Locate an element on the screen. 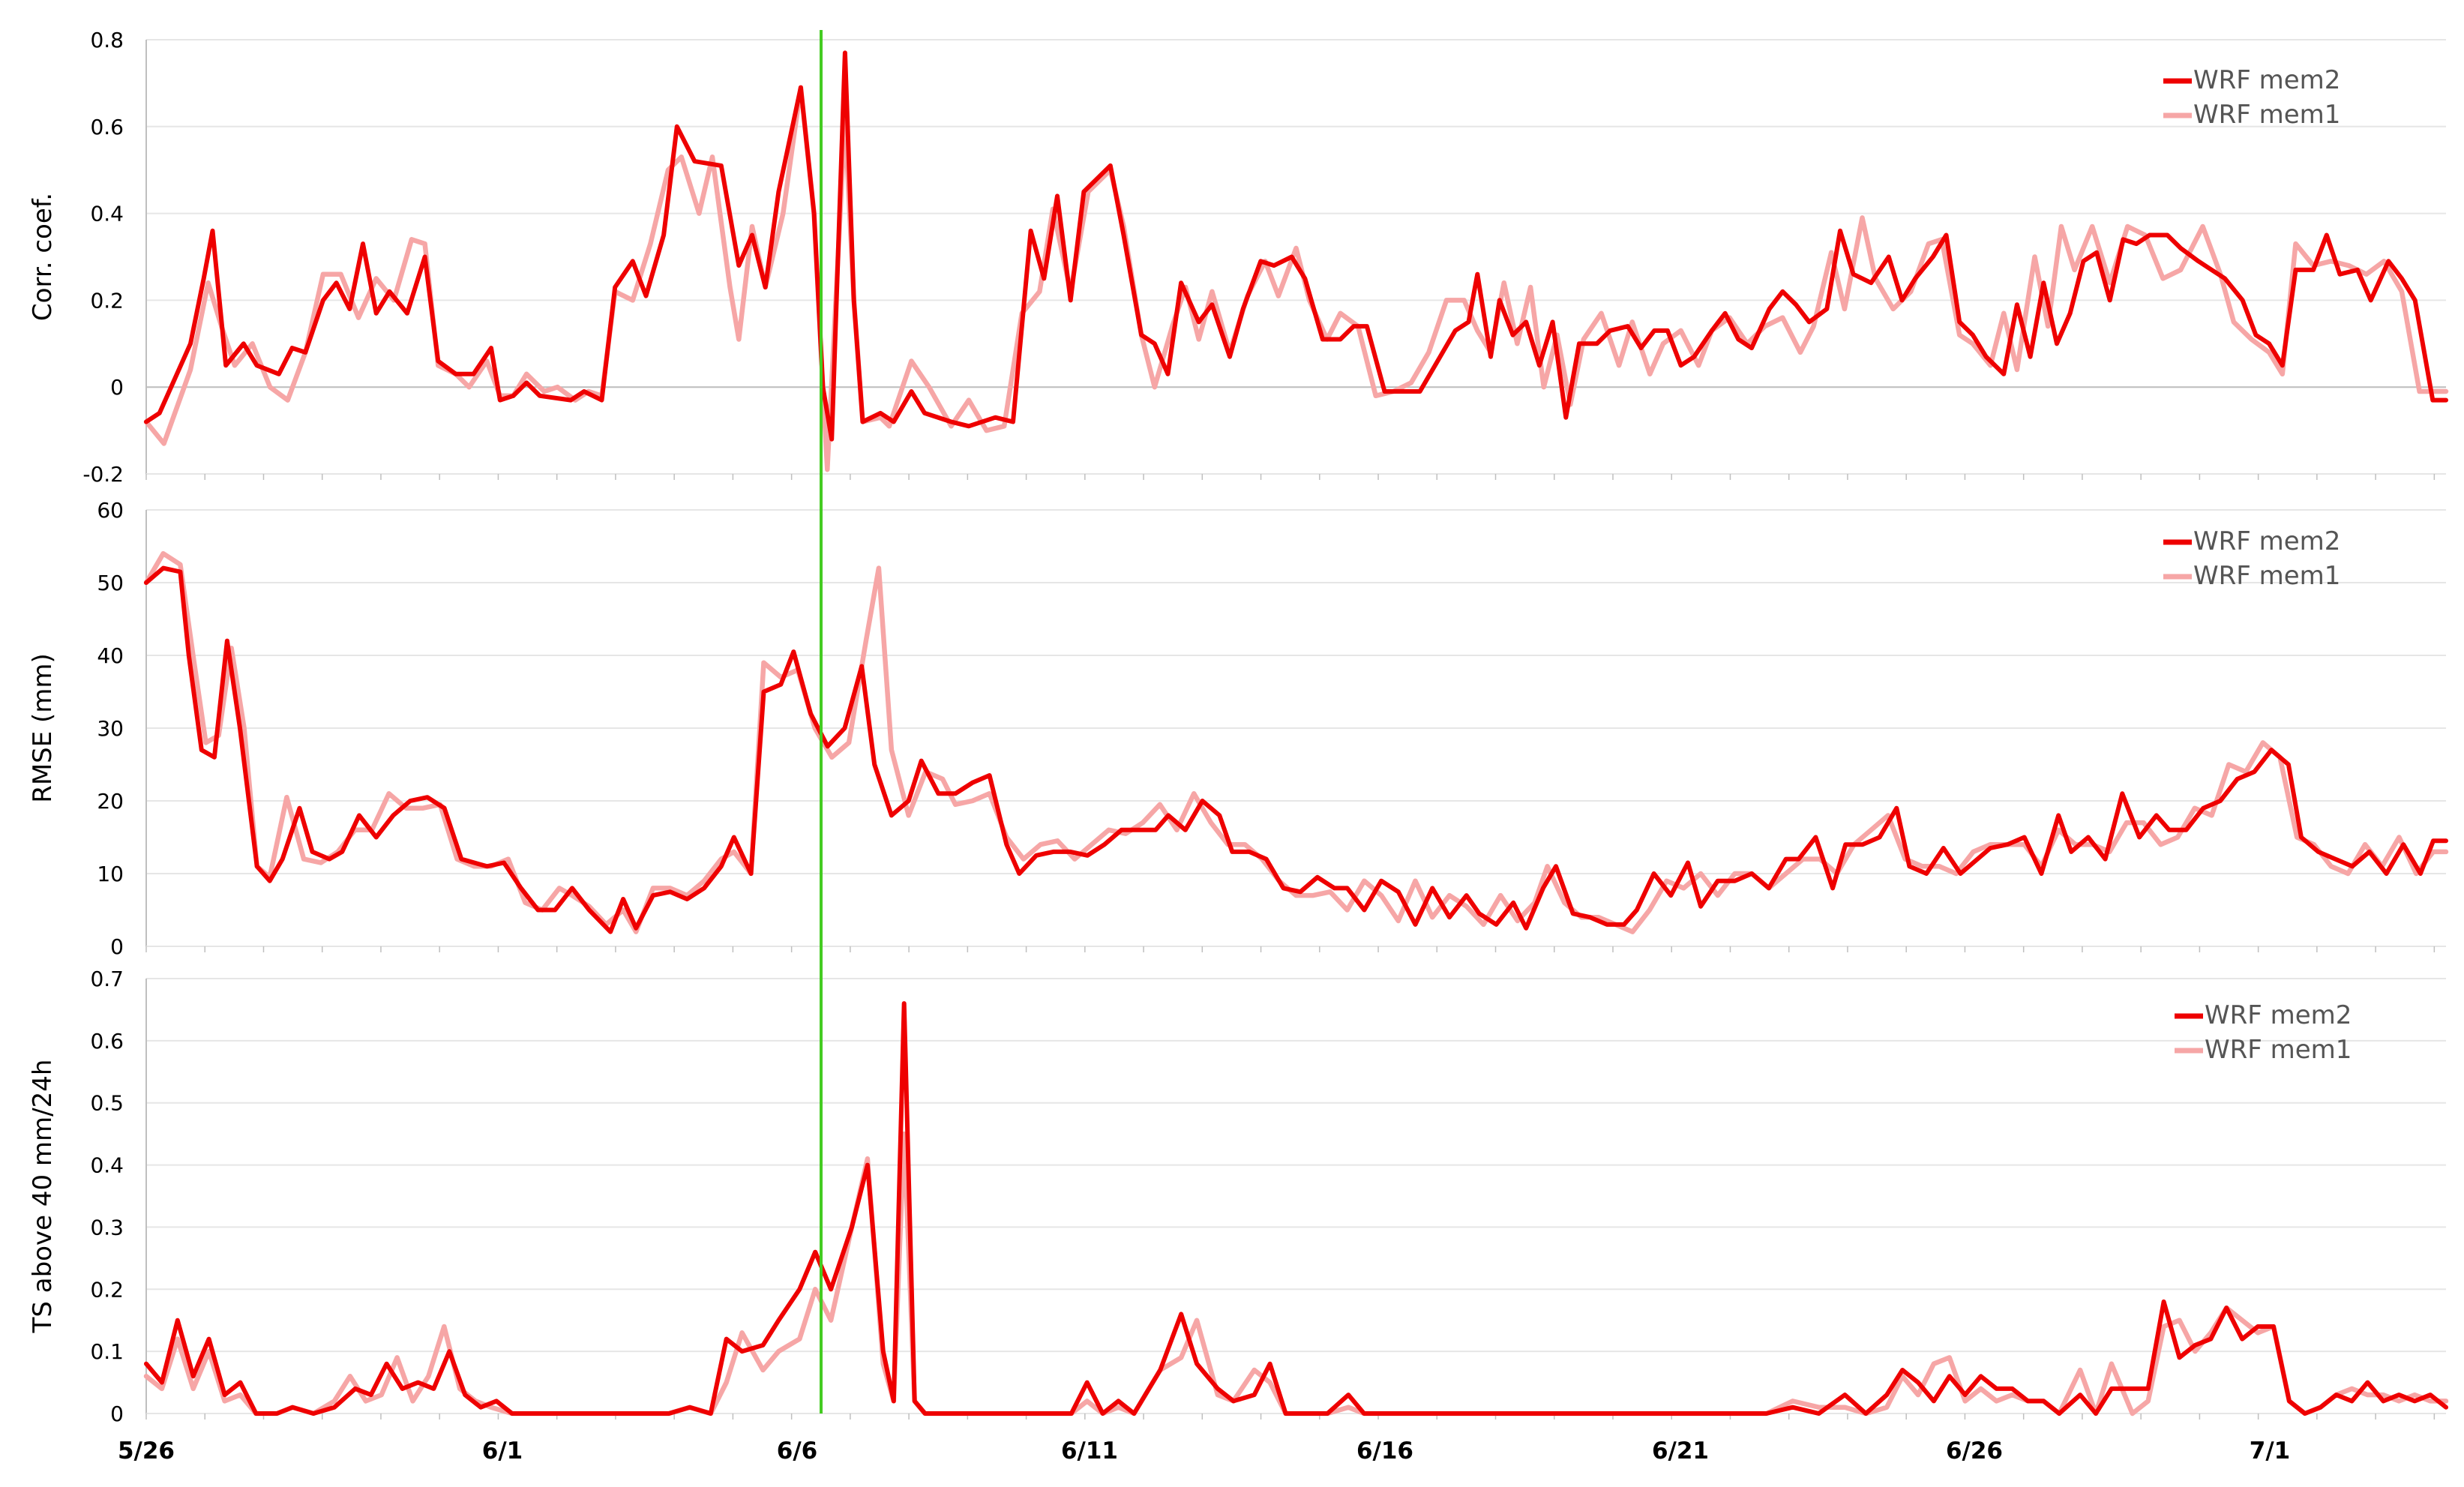 The image size is (2464, 1487). y-tick-label: 20 is located at coordinates (110, 801).